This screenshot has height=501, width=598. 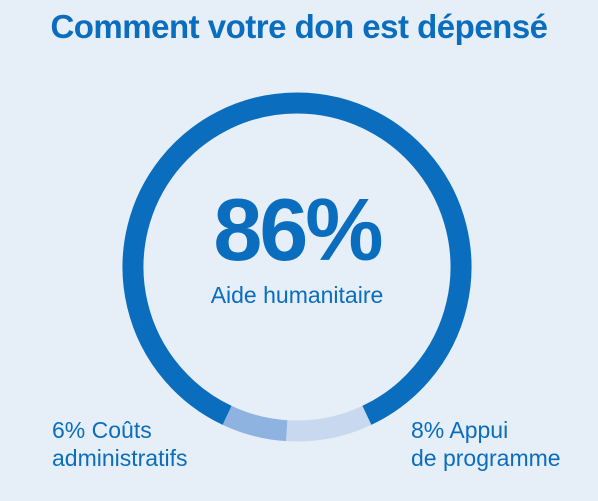 What do you see at coordinates (120, 458) in the screenshot?
I see `label-admin-line2: administratifs` at bounding box center [120, 458].